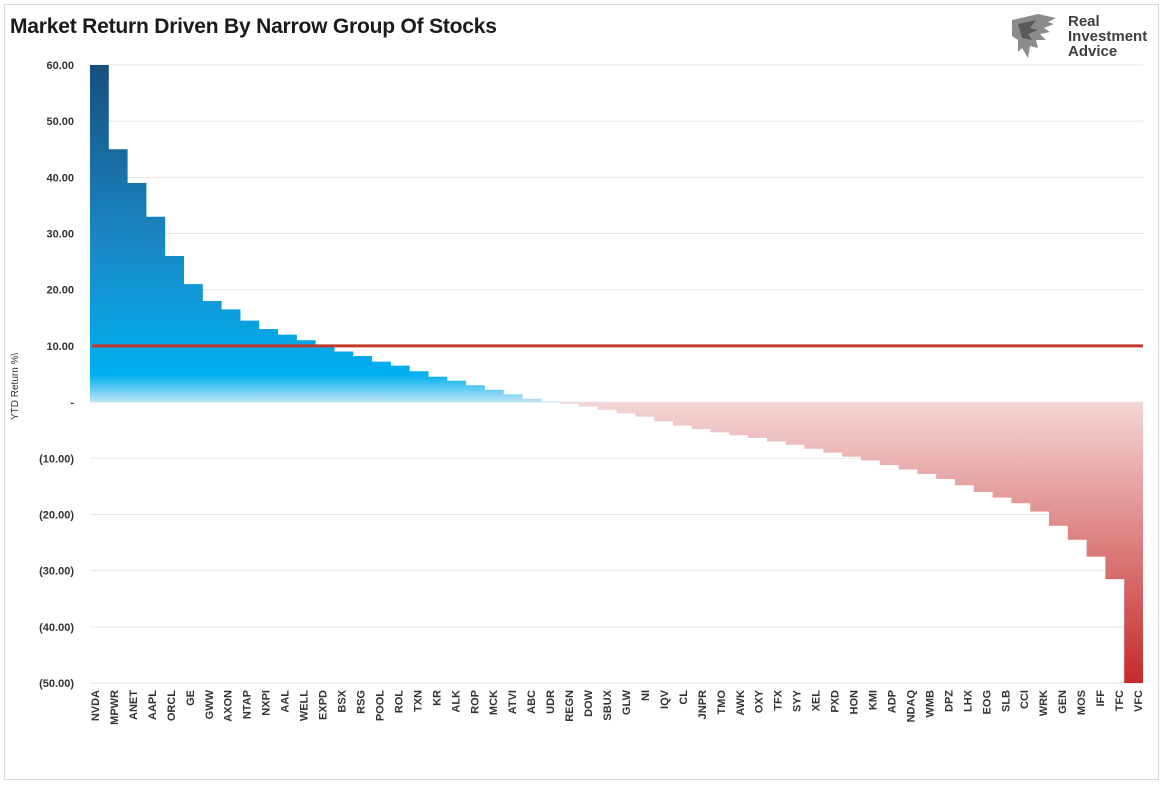 The width and height of the screenshot is (1165, 786). What do you see at coordinates (589, 703) in the screenshot?
I see `x-tick-label: DOW` at bounding box center [589, 703].